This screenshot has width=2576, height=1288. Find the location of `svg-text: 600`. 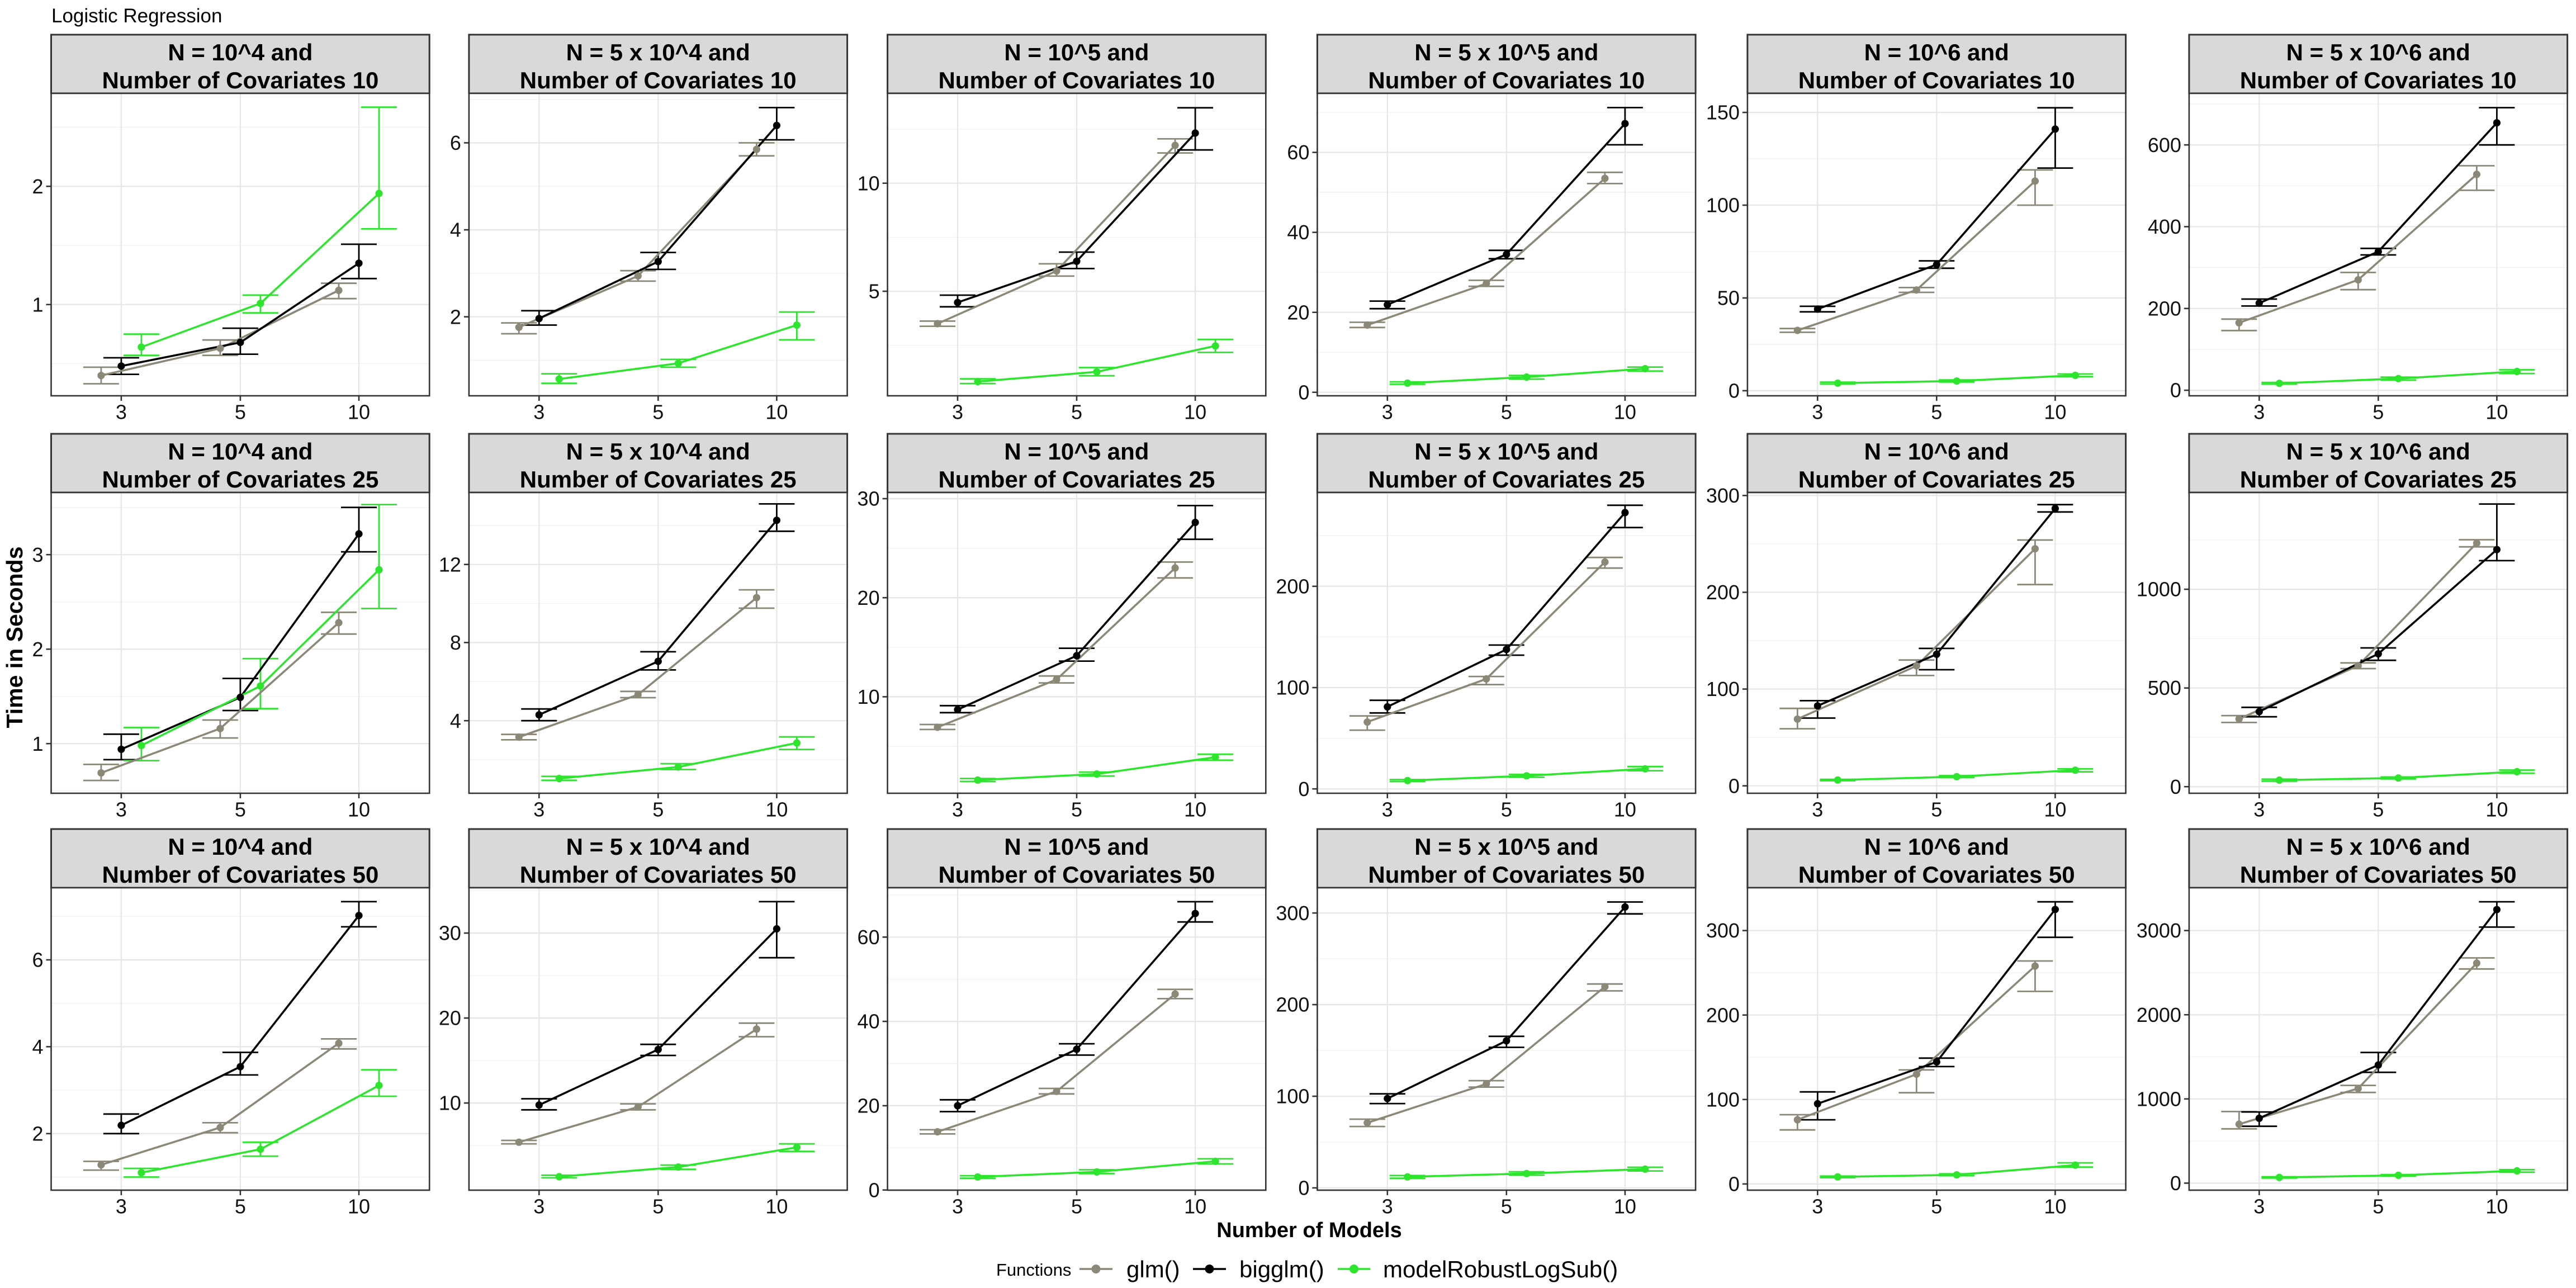

svg-text: 600 is located at coordinates (2164, 145).